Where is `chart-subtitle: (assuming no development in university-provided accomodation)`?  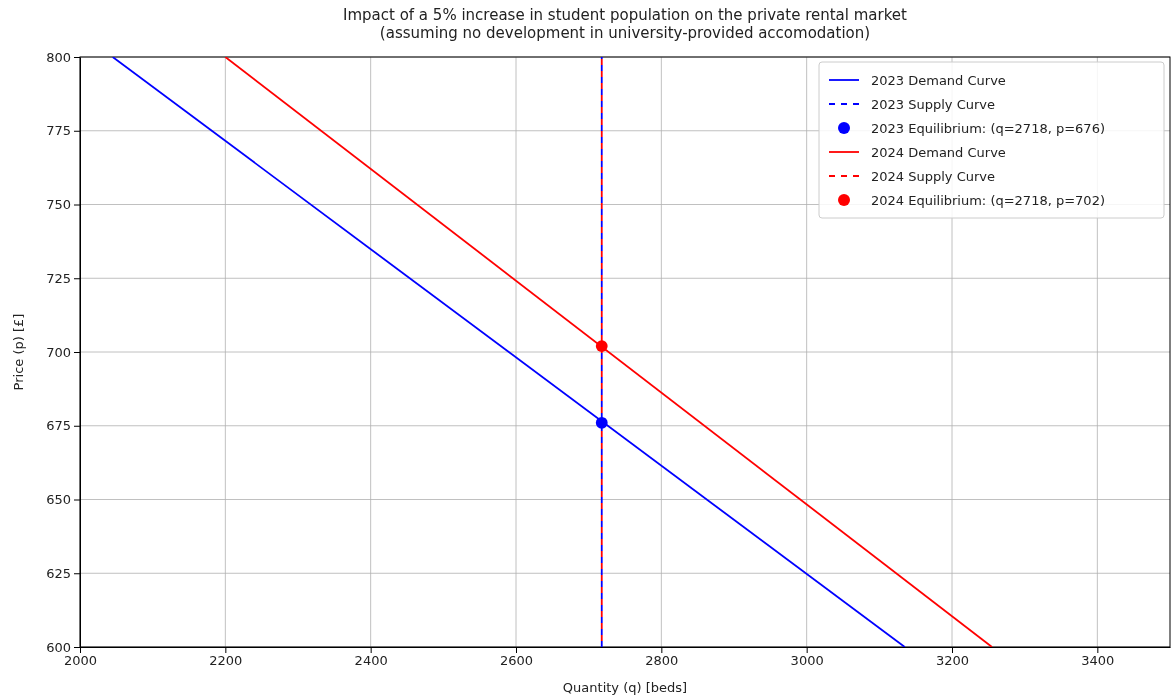 chart-subtitle: (assuming no development in university-provided accomodation) is located at coordinates (625, 33).